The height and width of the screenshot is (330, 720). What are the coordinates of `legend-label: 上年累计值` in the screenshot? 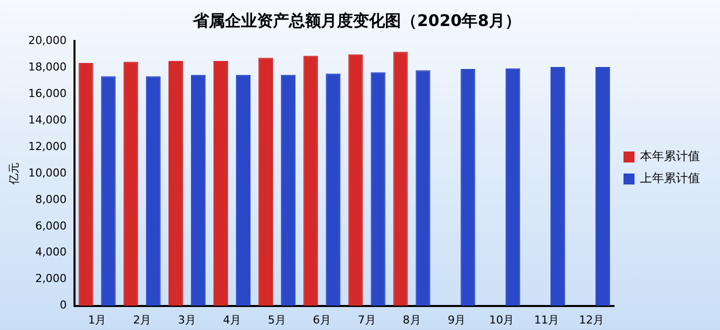 It's located at (670, 178).